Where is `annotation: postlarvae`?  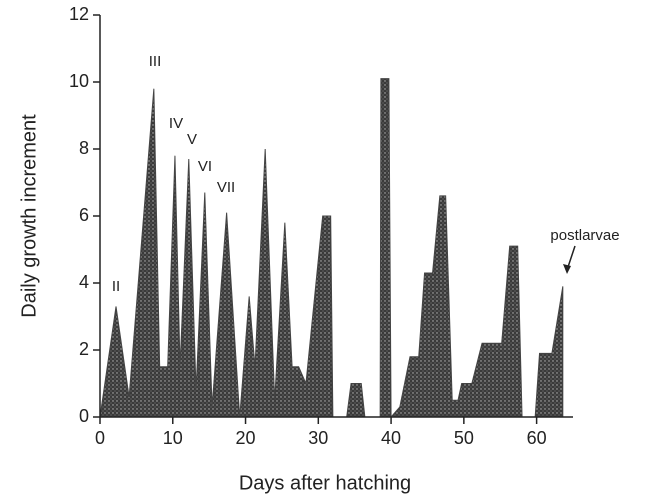 annotation: postlarvae is located at coordinates (584, 235).